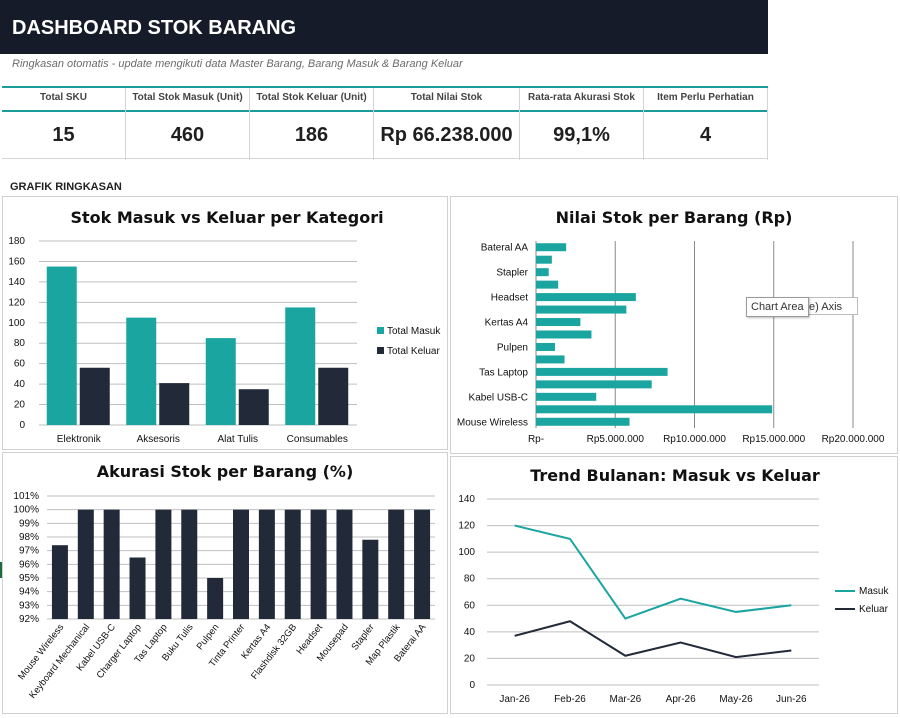 The width and height of the screenshot is (900, 718). I want to click on kpi-label: Item Perlu Perhatian, so click(705, 97).